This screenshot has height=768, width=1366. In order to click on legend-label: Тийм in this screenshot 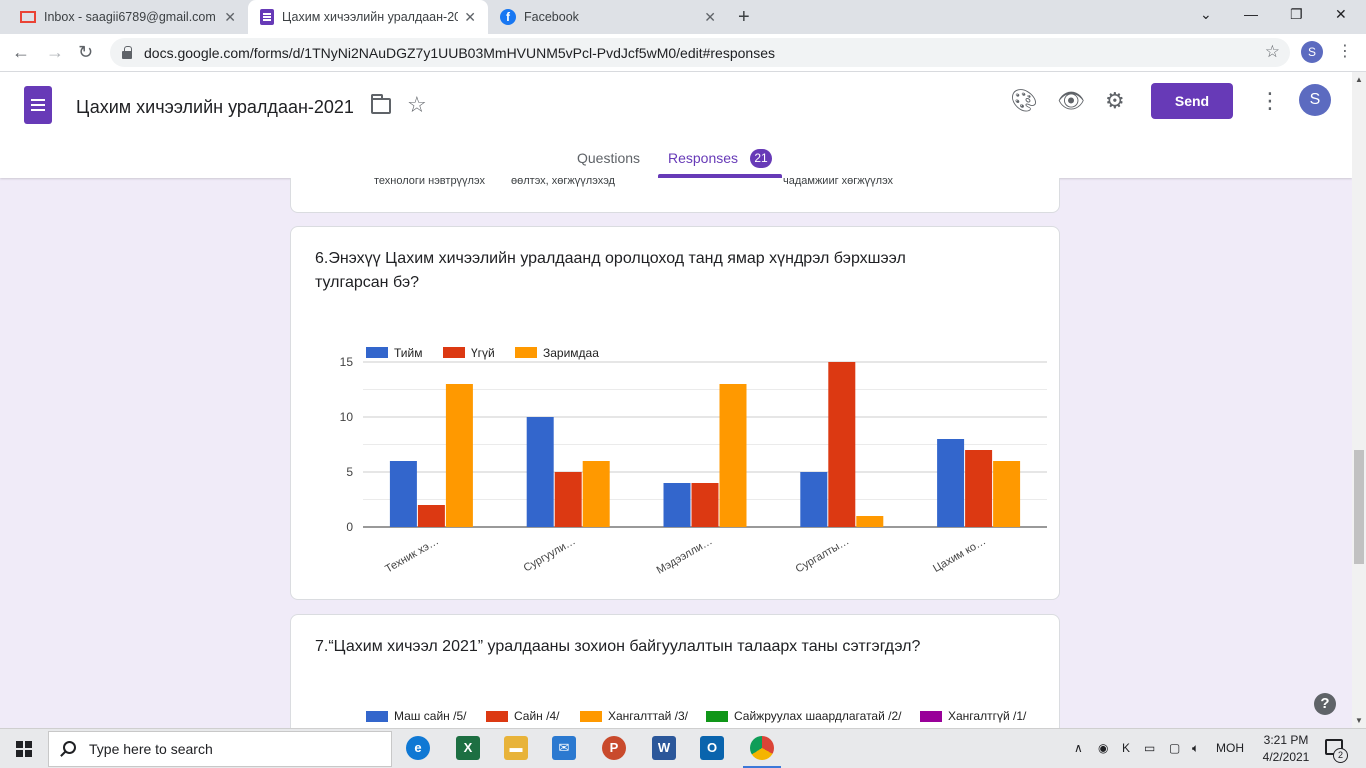, I will do `click(408, 353)`.